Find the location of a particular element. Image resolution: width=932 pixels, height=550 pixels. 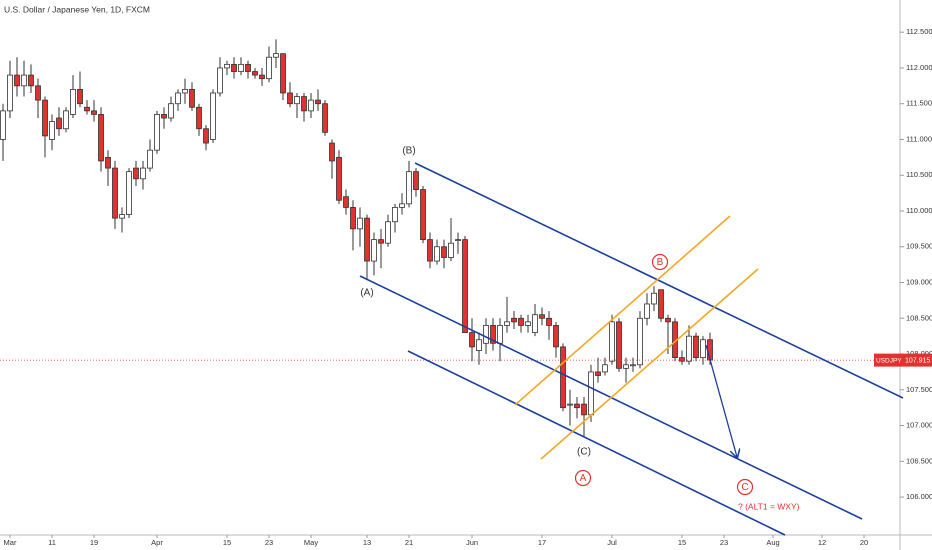

wave-label: B is located at coordinates (660, 262).